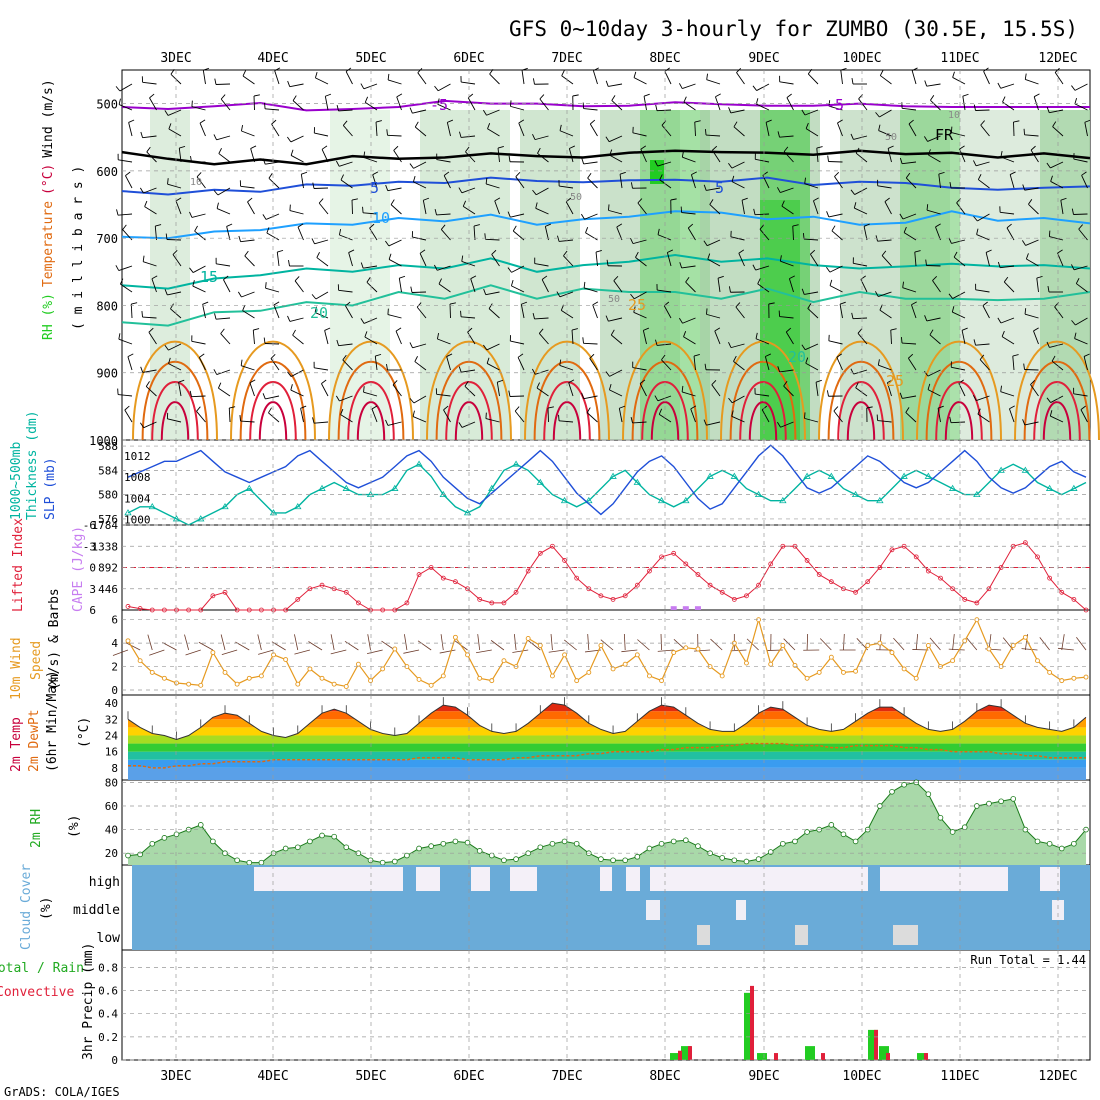  I want to click on temp-ylabel: 2m DewPt, so click(34, 740).